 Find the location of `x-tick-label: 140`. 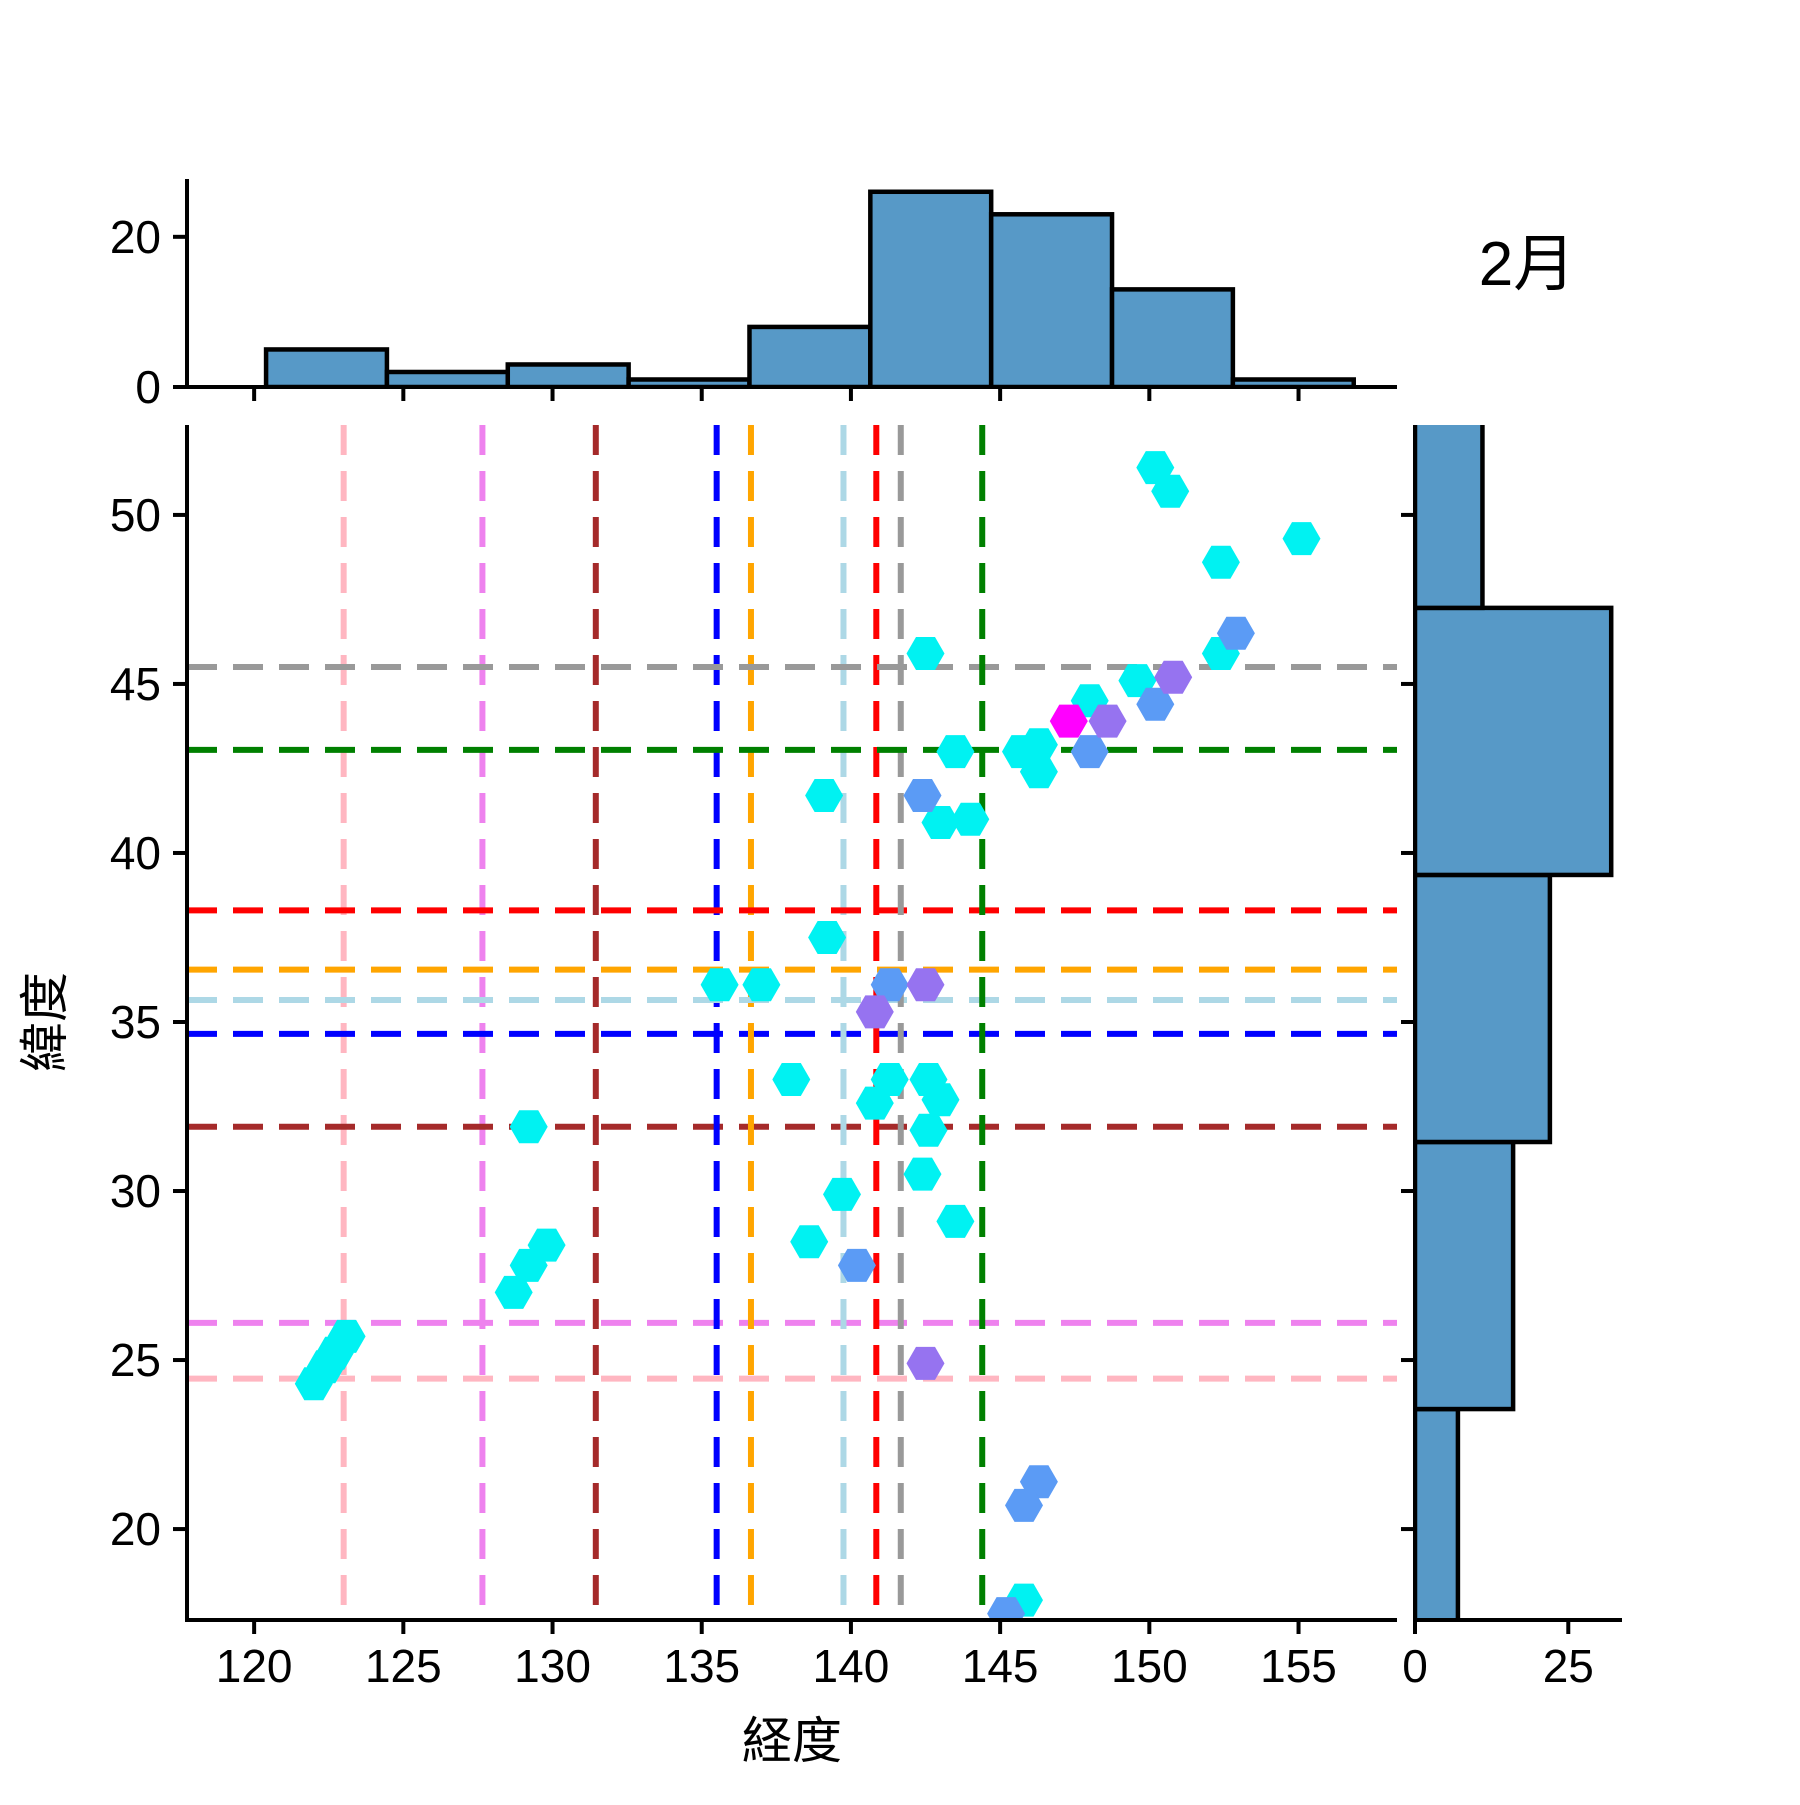

x-tick-label: 140 is located at coordinates (851, 1666).